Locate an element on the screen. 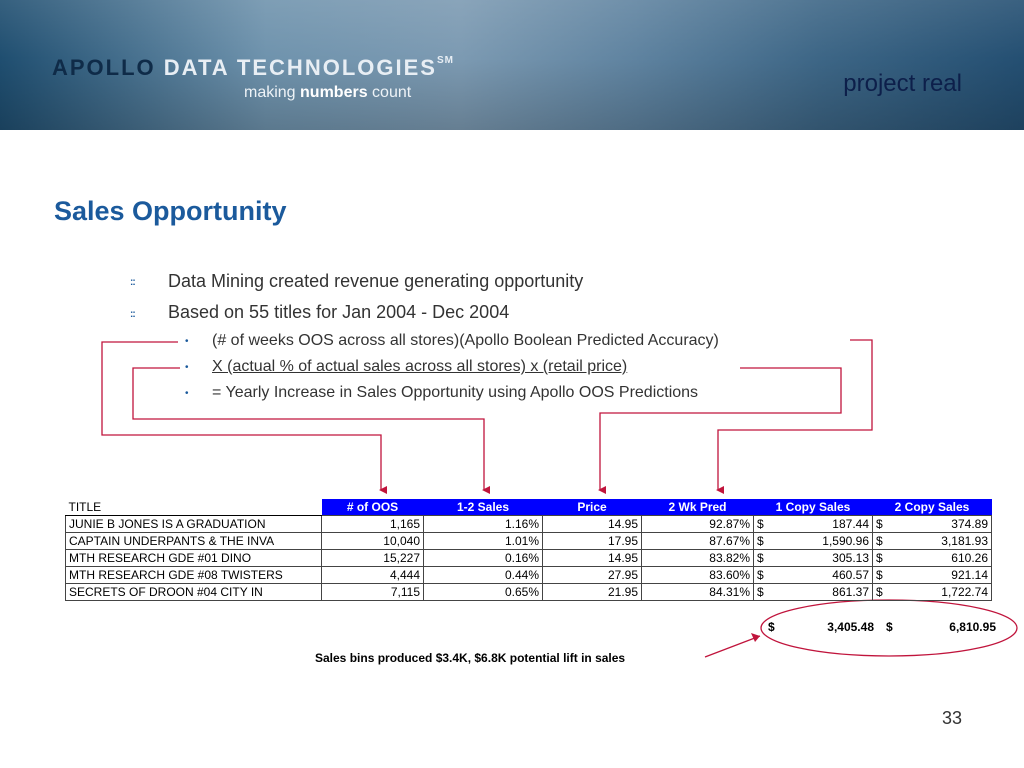  cell-oos: 15,227 is located at coordinates (372, 558).